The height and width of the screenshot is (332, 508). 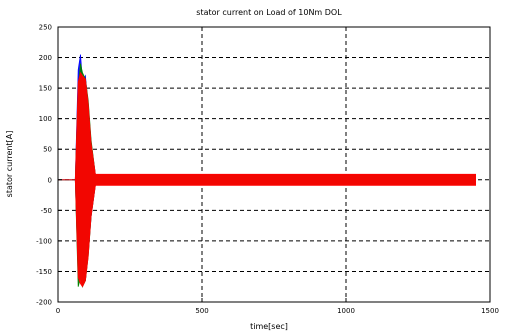 What do you see at coordinates (46, 211) in the screenshot?
I see `y-tick-label: -50` at bounding box center [46, 211].